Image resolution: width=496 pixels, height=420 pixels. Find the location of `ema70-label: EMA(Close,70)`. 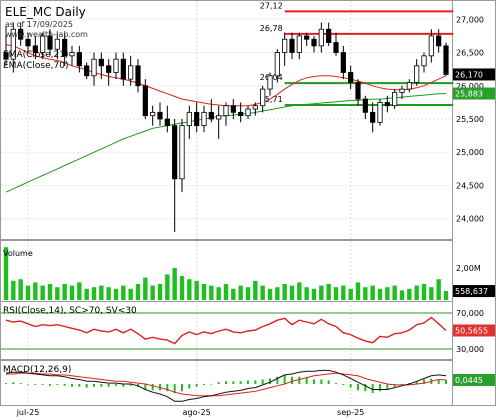

ema70-label: EMA(Close,70) is located at coordinates (35, 66).